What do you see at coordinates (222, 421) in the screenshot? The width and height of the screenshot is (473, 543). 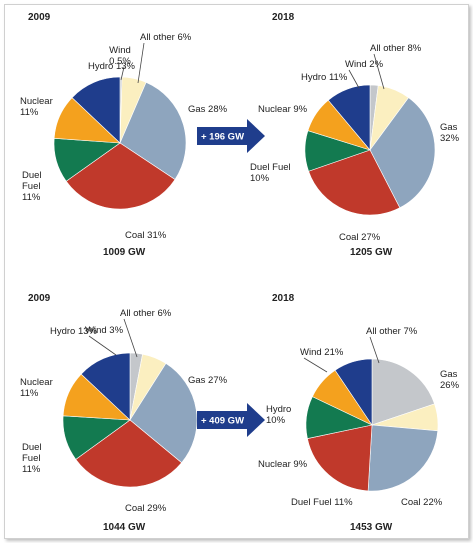 I see `arrow-growth-label: + 409 GW` at bounding box center [222, 421].